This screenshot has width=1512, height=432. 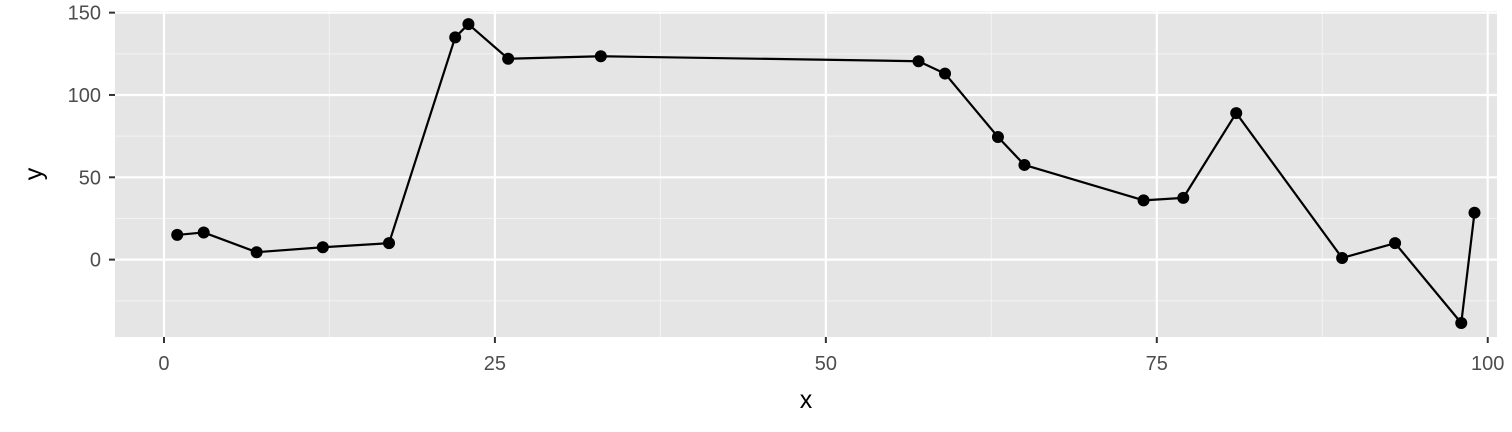 I want to click on y-tick-label: 100, so click(x=84, y=96).